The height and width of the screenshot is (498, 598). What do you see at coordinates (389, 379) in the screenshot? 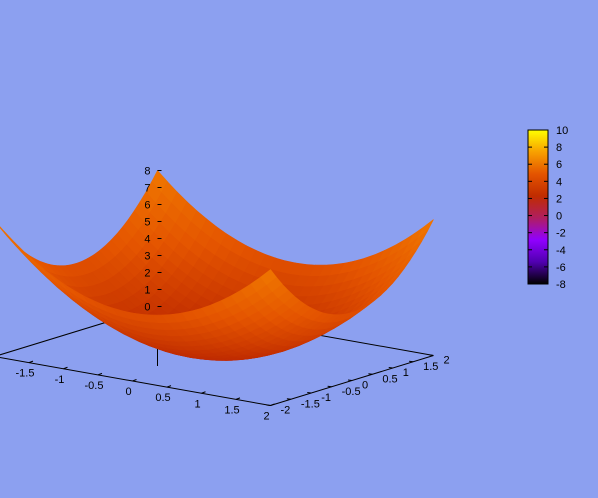
I see `y-tick-label: 0.5` at bounding box center [389, 379].